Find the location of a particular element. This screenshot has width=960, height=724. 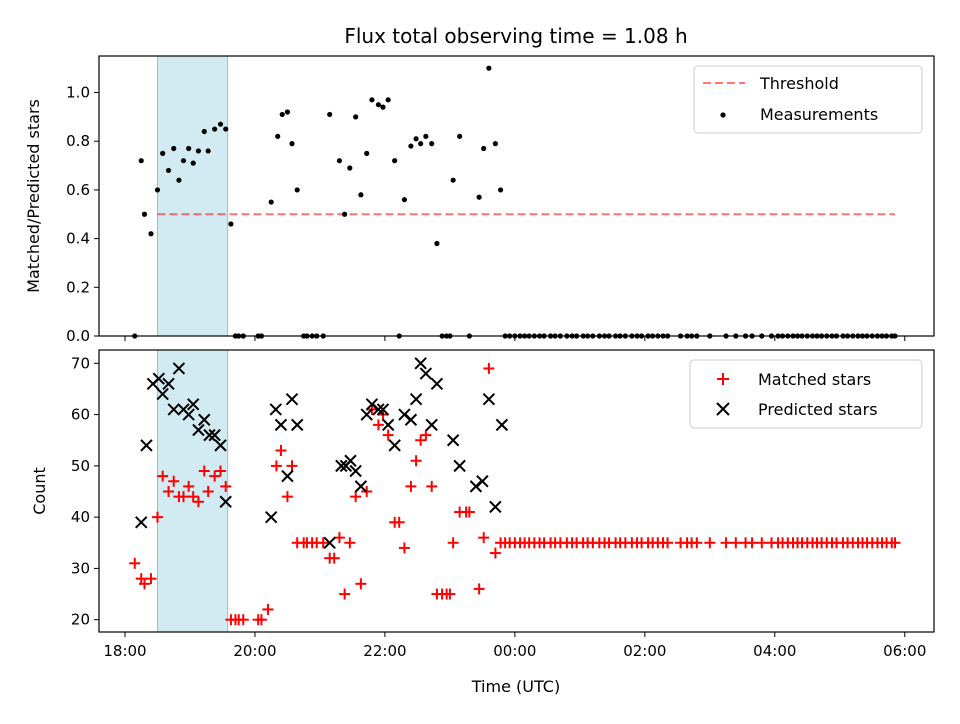

y-tick-label: 0.2 is located at coordinates (78, 287).